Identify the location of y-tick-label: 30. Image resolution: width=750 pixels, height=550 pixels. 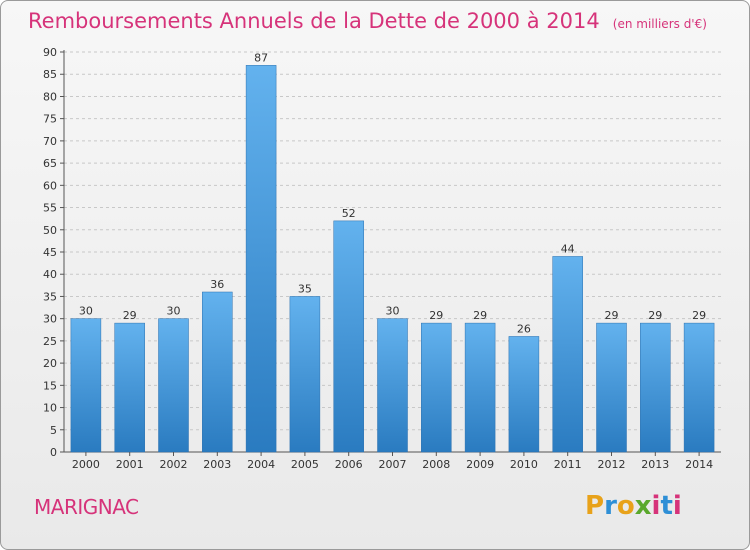
(50, 319).